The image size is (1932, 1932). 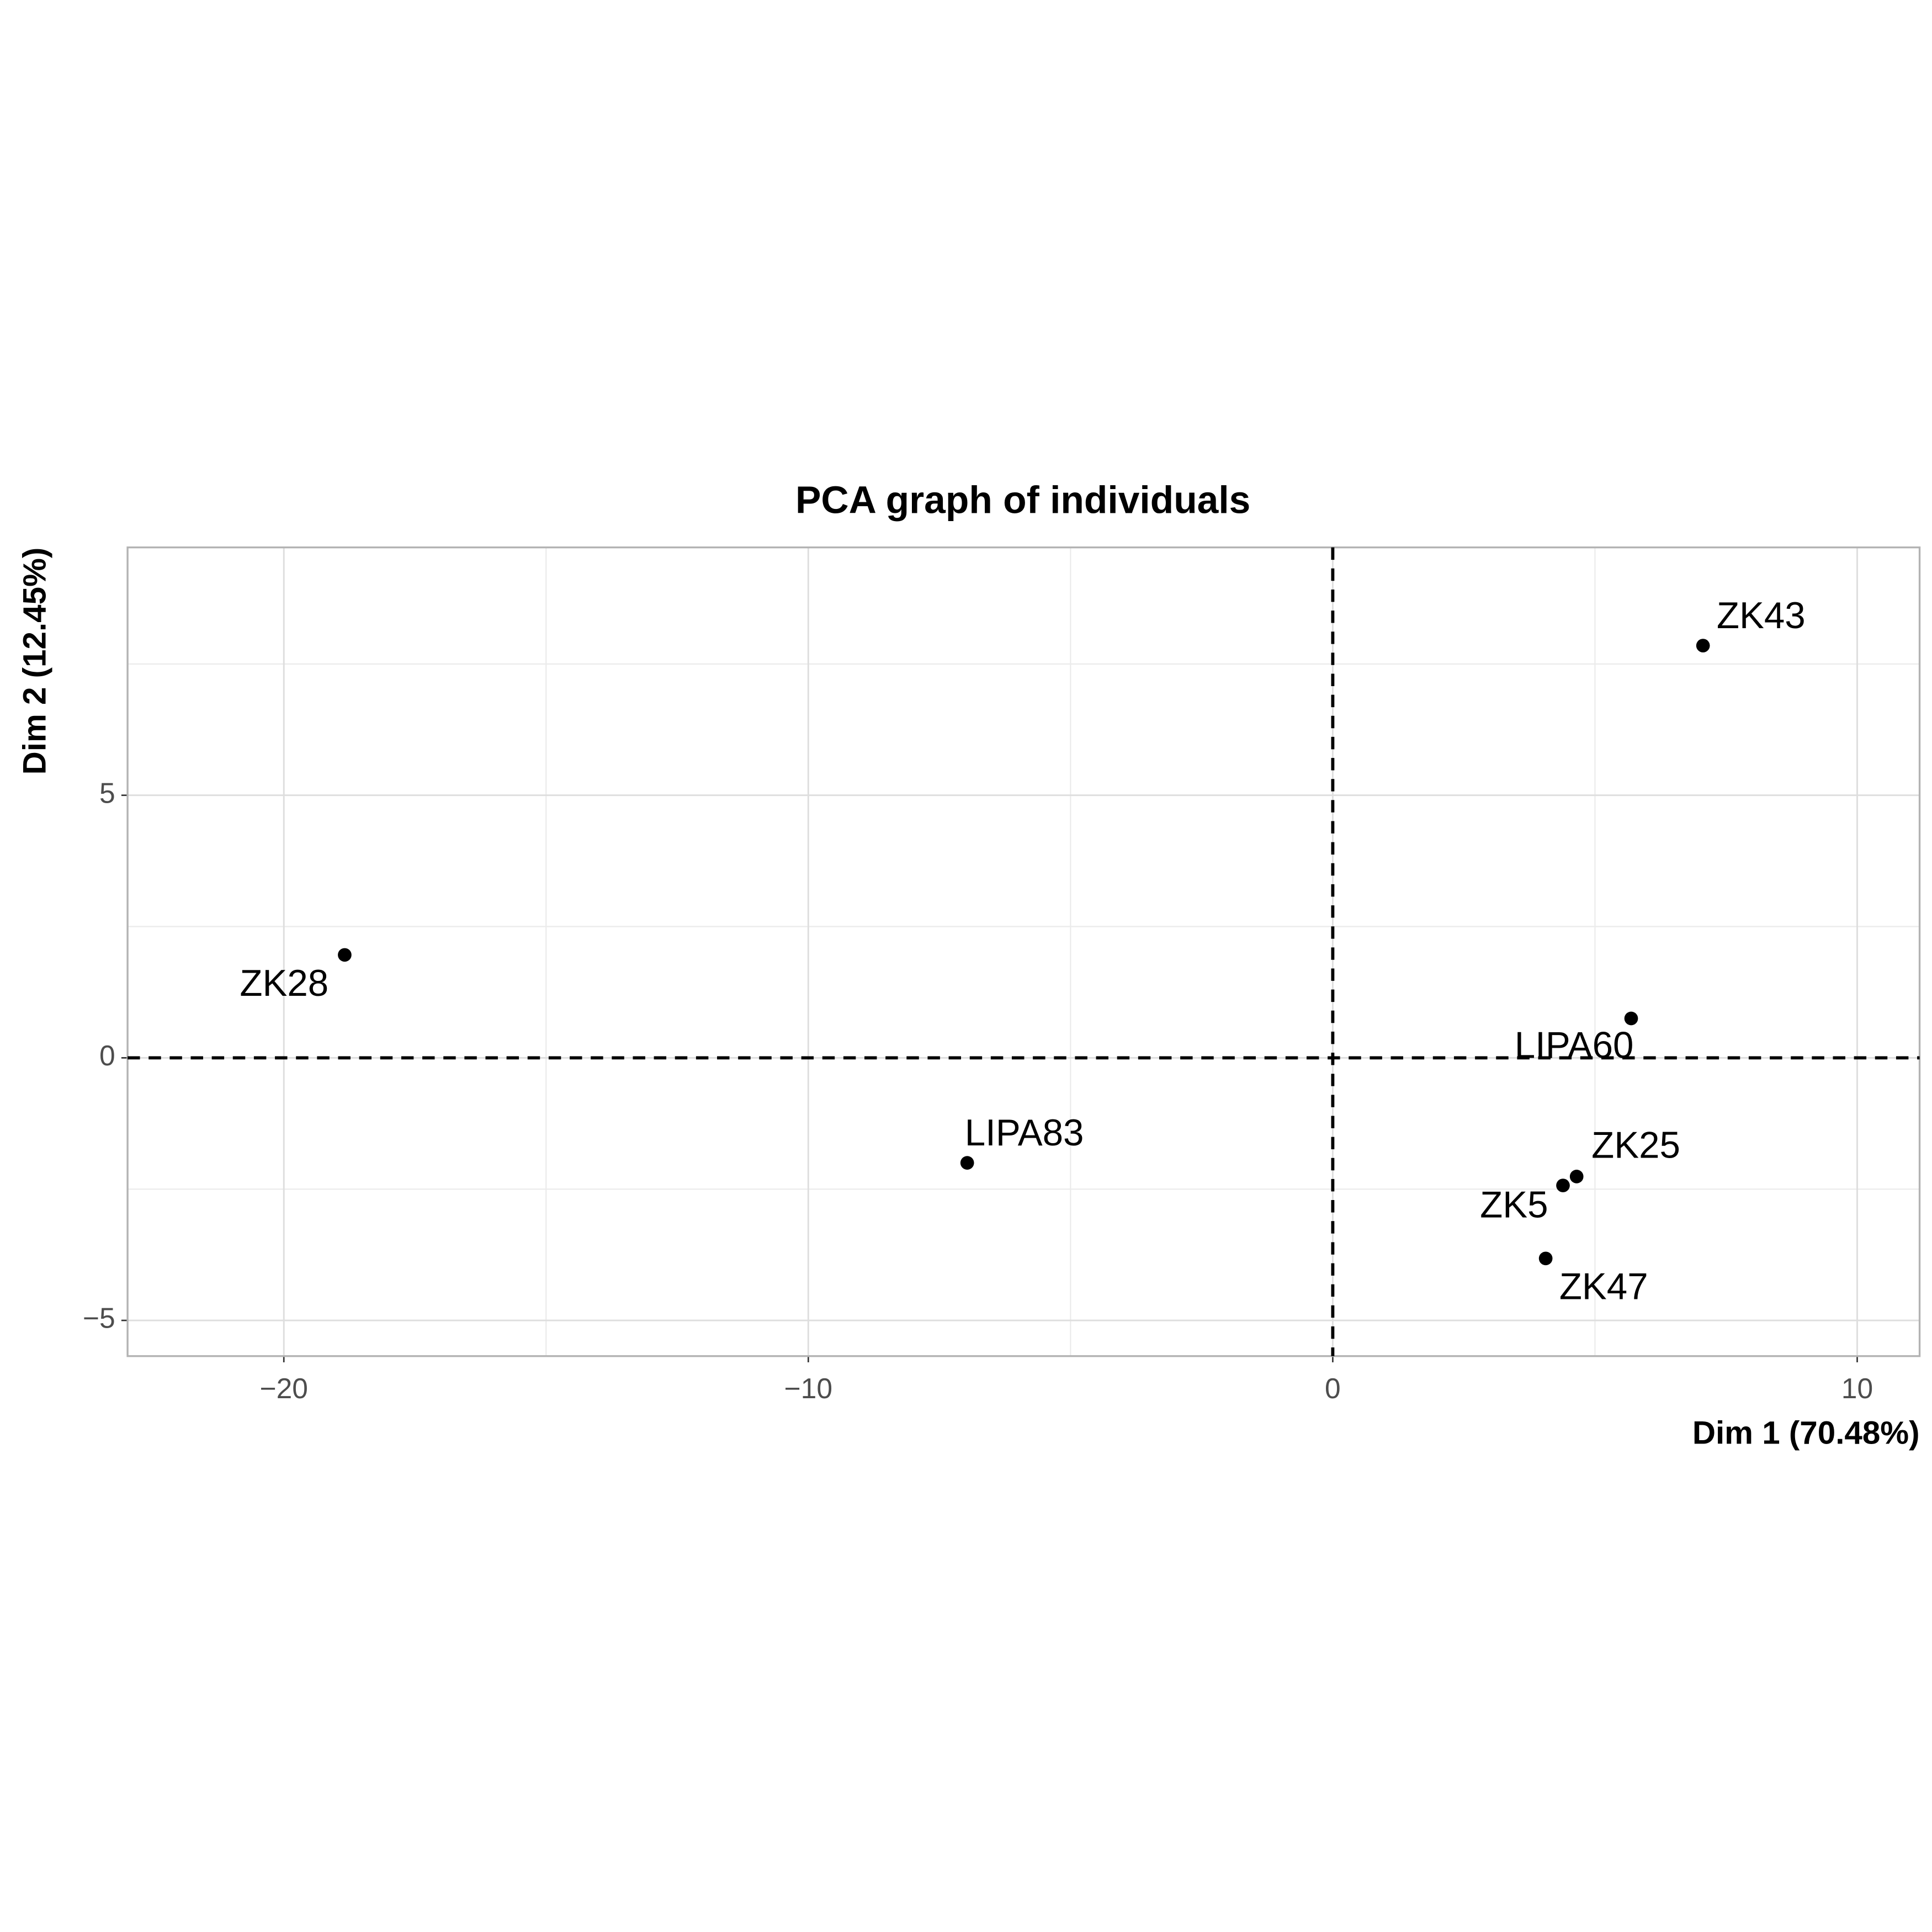 What do you see at coordinates (284, 984) in the screenshot?
I see `point-label: ZK28` at bounding box center [284, 984].